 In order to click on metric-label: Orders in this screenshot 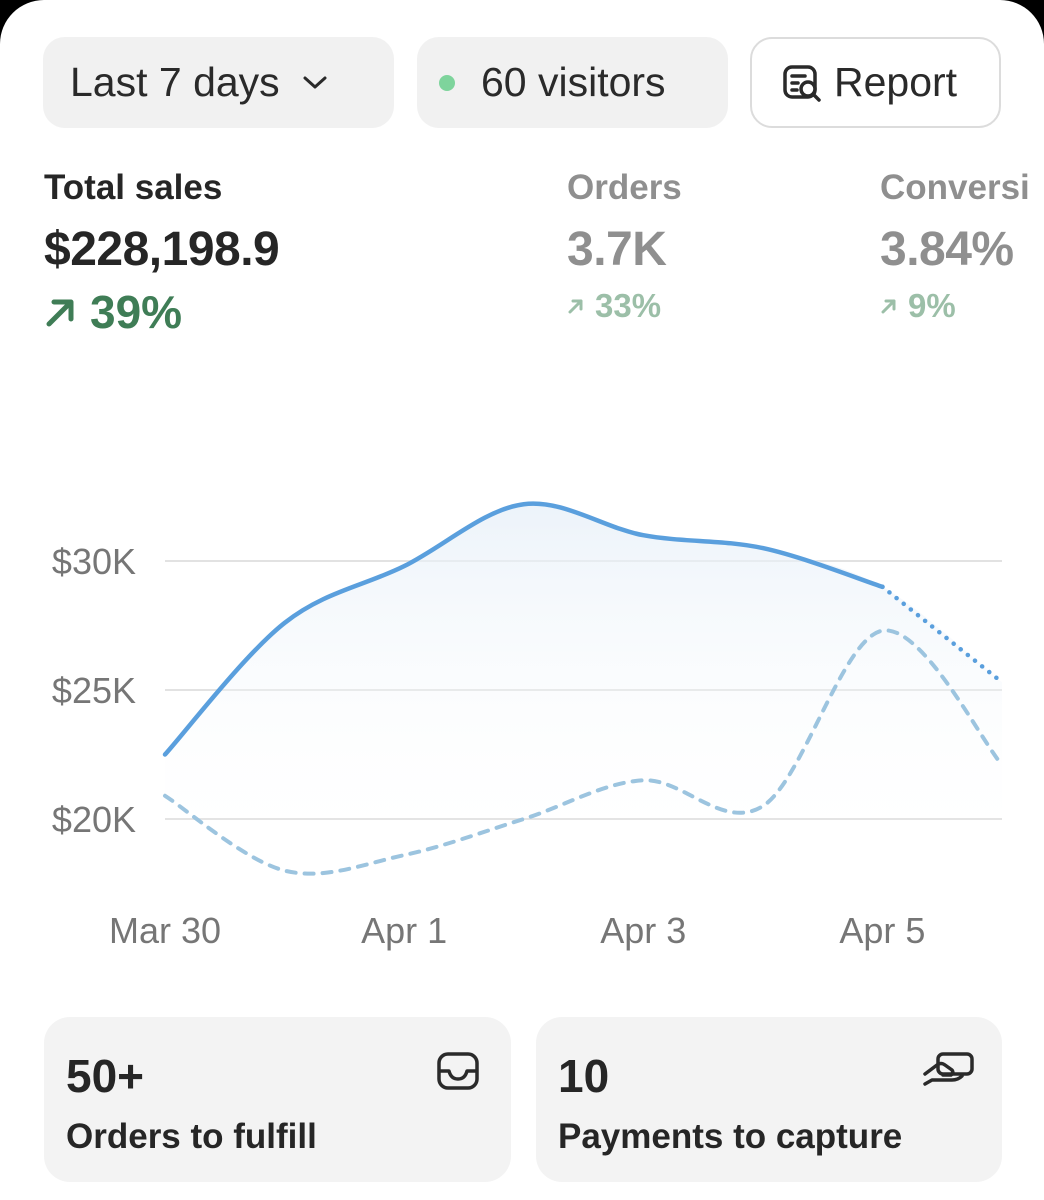, I will do `click(624, 187)`.